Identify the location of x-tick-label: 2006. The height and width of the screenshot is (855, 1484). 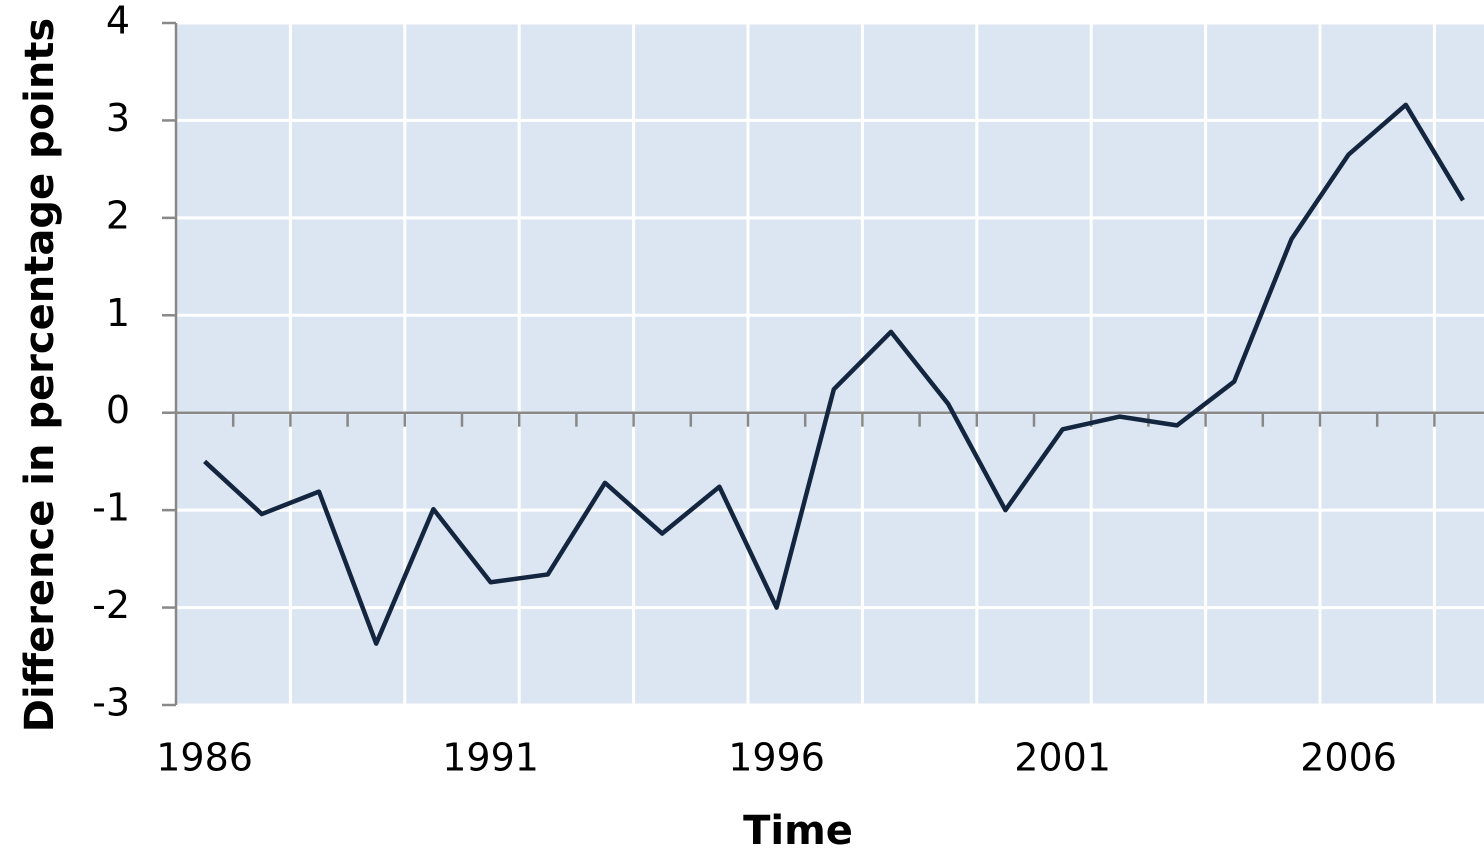
(1348, 758).